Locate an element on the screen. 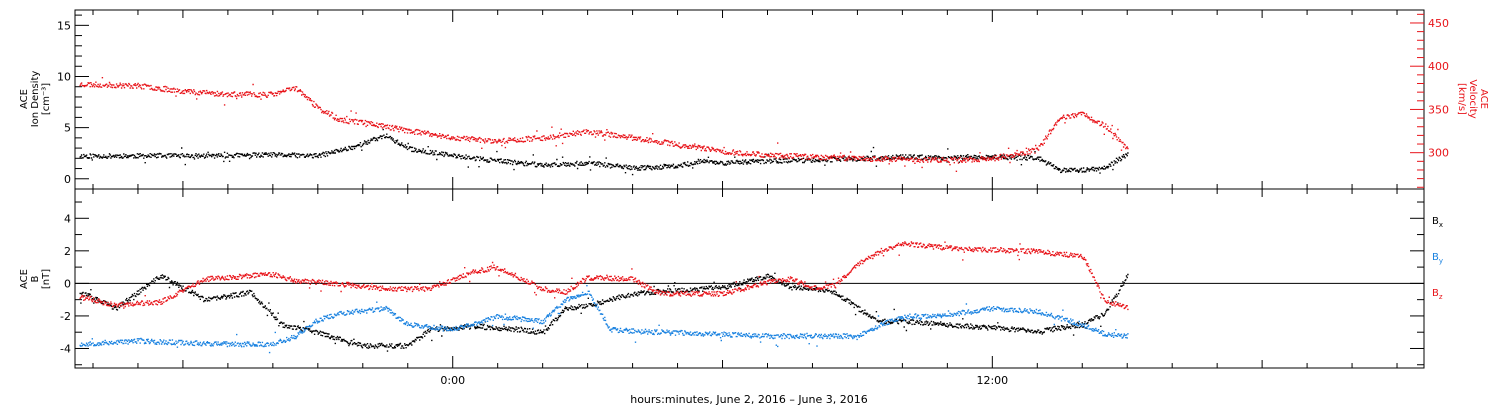  bottom-tick-label: 0 is located at coordinates (67, 283).